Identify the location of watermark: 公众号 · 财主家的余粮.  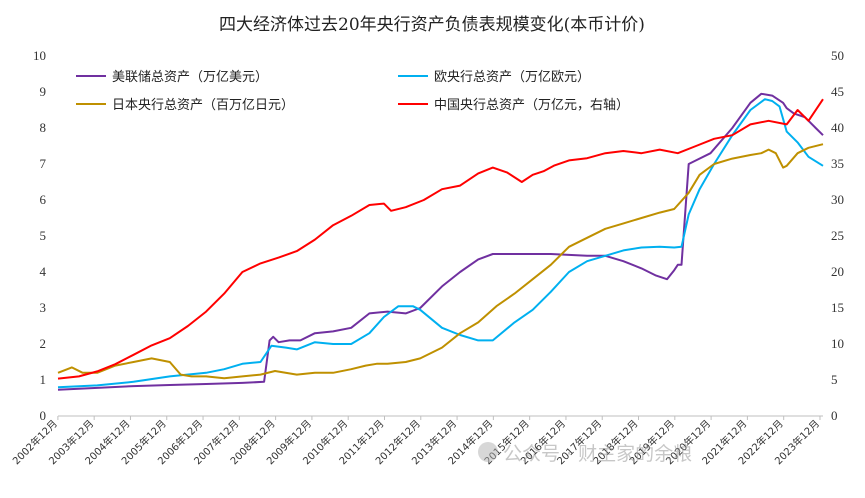
(585, 453).